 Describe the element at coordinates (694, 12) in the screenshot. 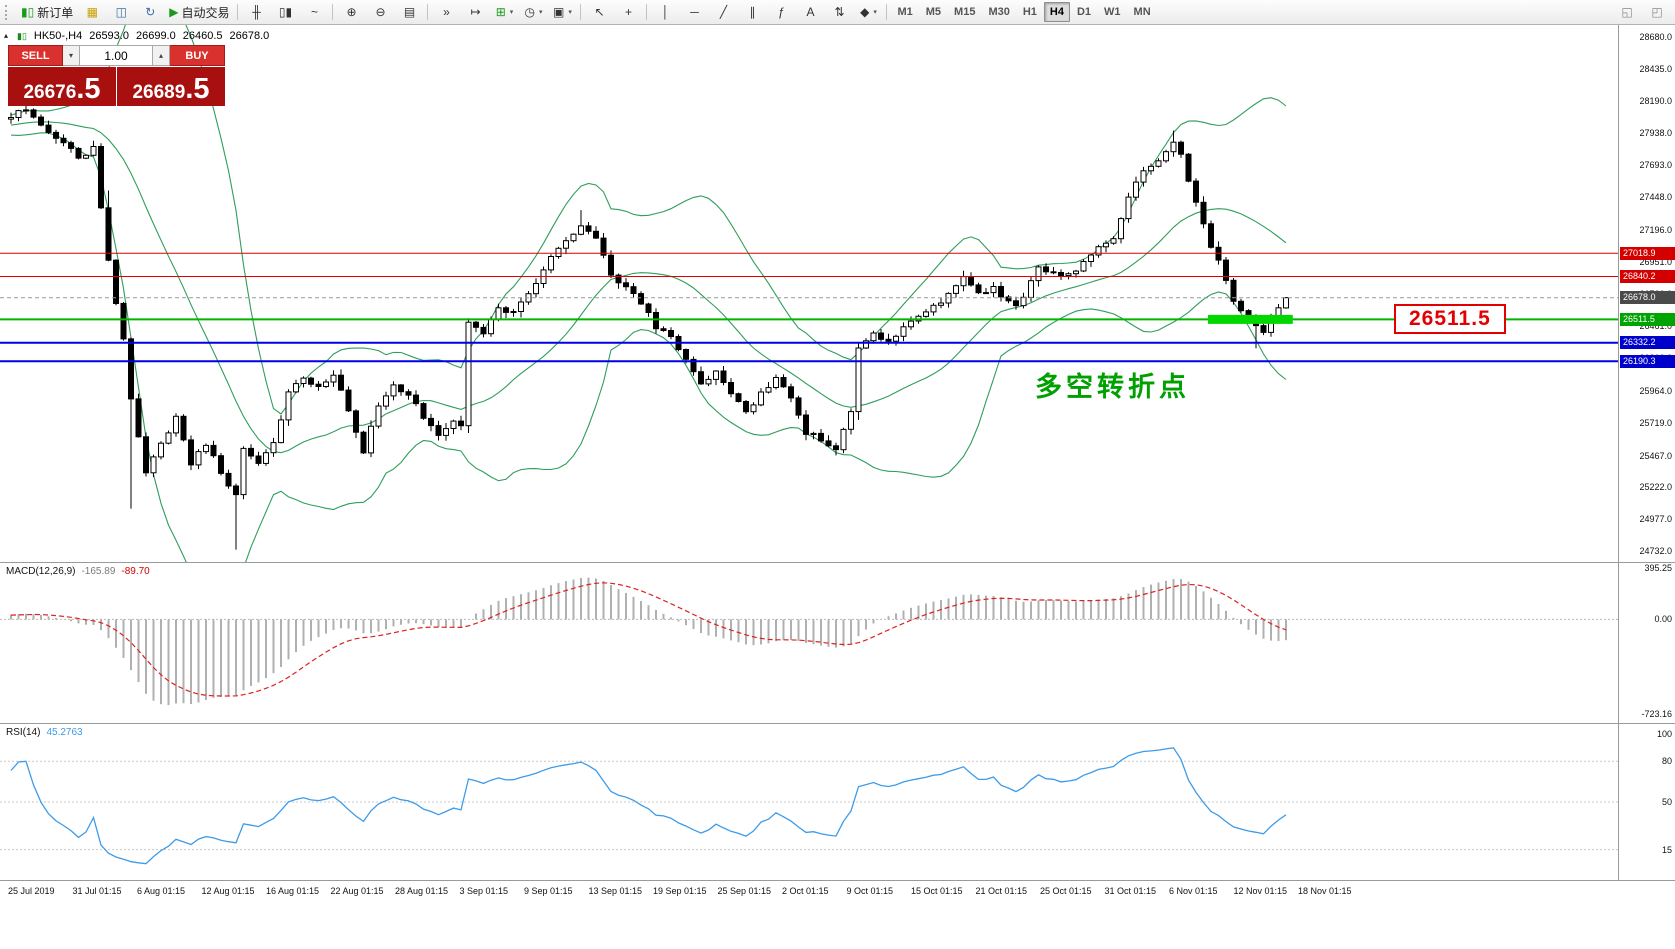

I see `horizontal-line-icon: ─` at that location.